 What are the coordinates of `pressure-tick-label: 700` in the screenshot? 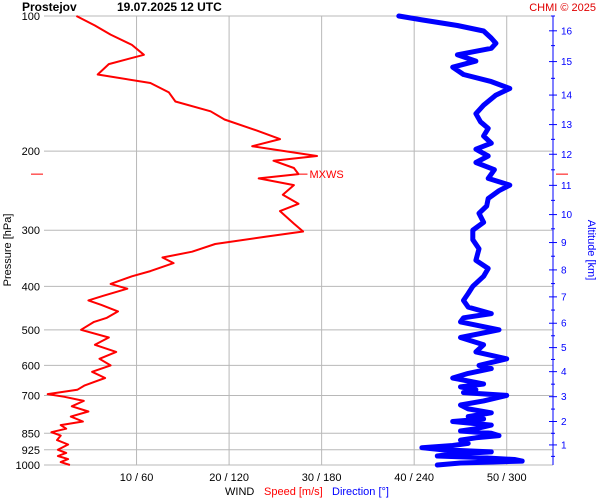 It's located at (31, 396).